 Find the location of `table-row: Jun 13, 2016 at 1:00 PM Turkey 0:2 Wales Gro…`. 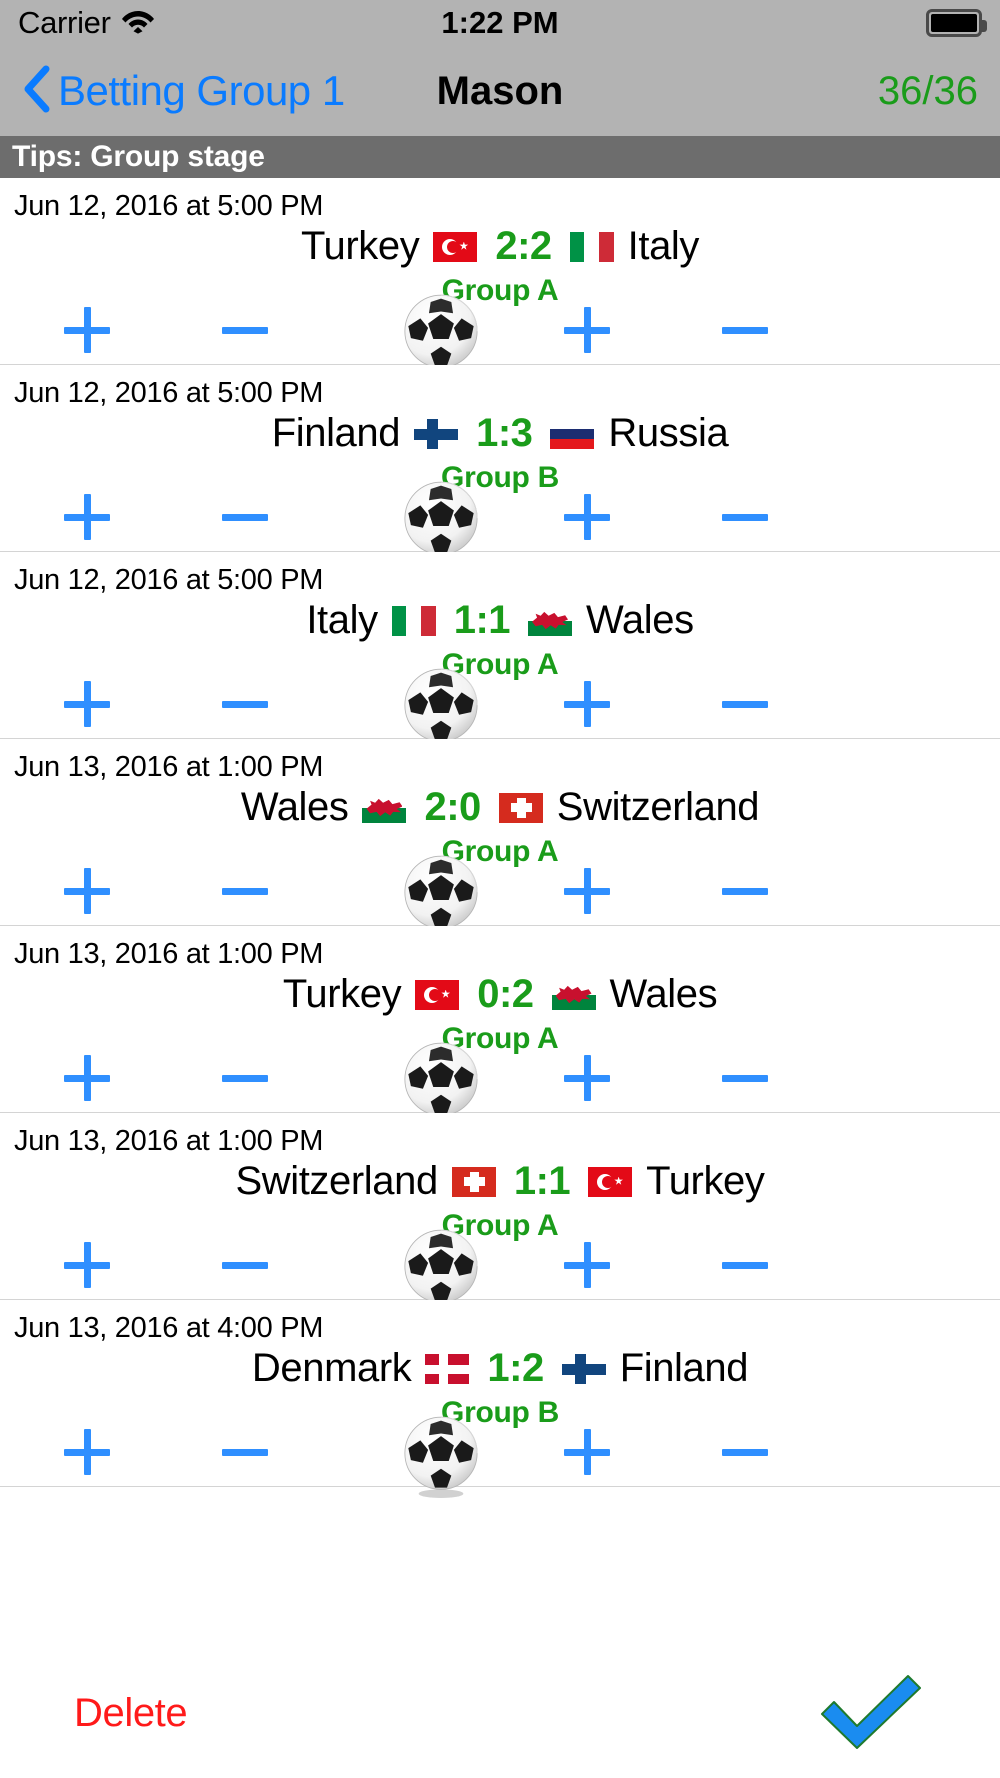

table-row: Jun 13, 2016 at 1:00 PM Turkey 0:2 Wales Gro… is located at coordinates (500, 1025).